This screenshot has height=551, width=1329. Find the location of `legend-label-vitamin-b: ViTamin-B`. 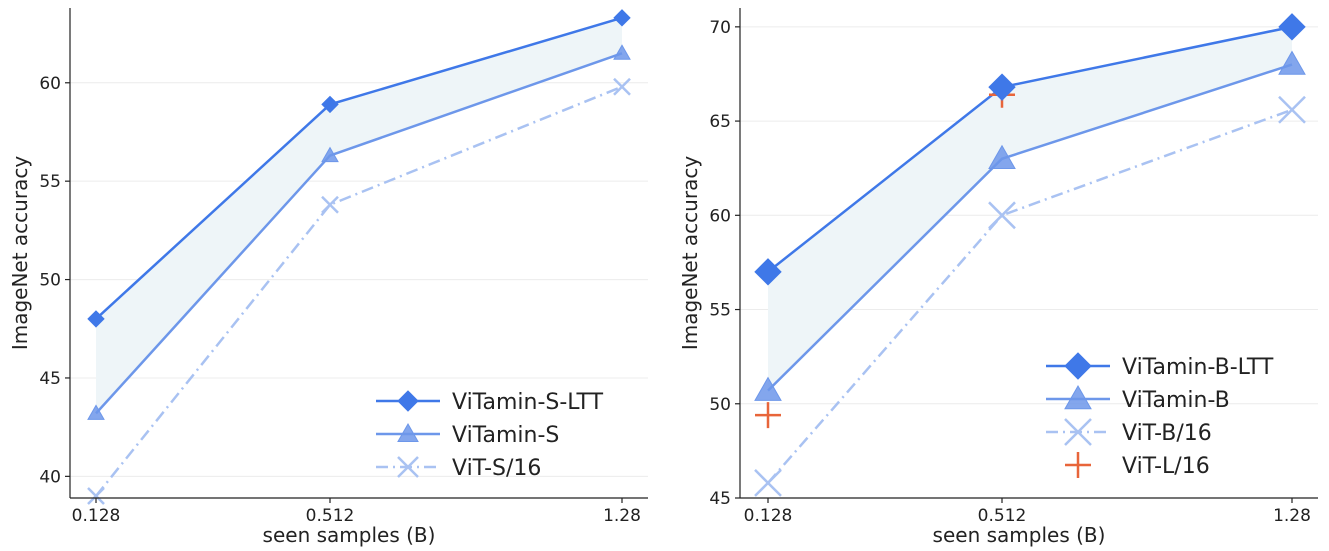

legend-label-vitamin-b: ViTamin-B is located at coordinates (1176, 400).